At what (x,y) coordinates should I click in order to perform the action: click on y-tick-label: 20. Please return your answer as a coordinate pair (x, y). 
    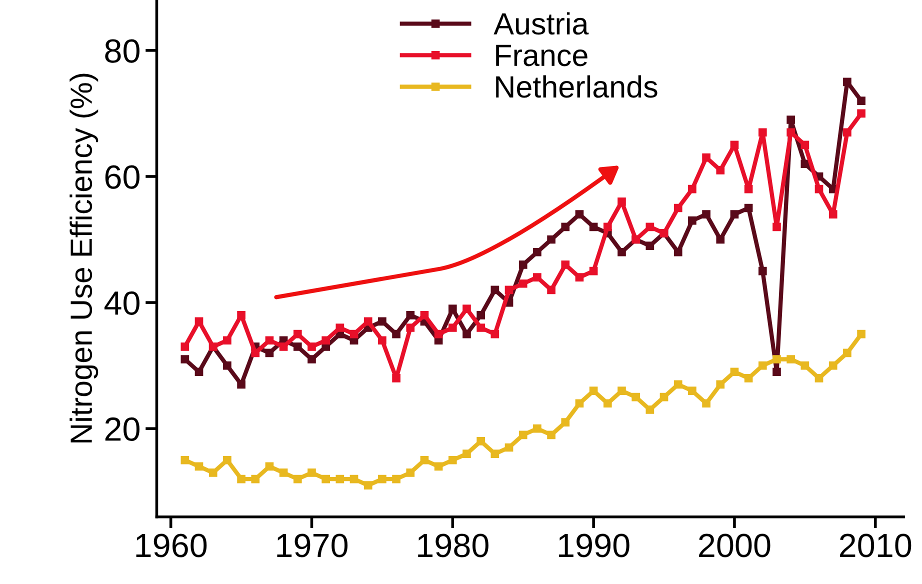
    Looking at the image, I should click on (122, 429).